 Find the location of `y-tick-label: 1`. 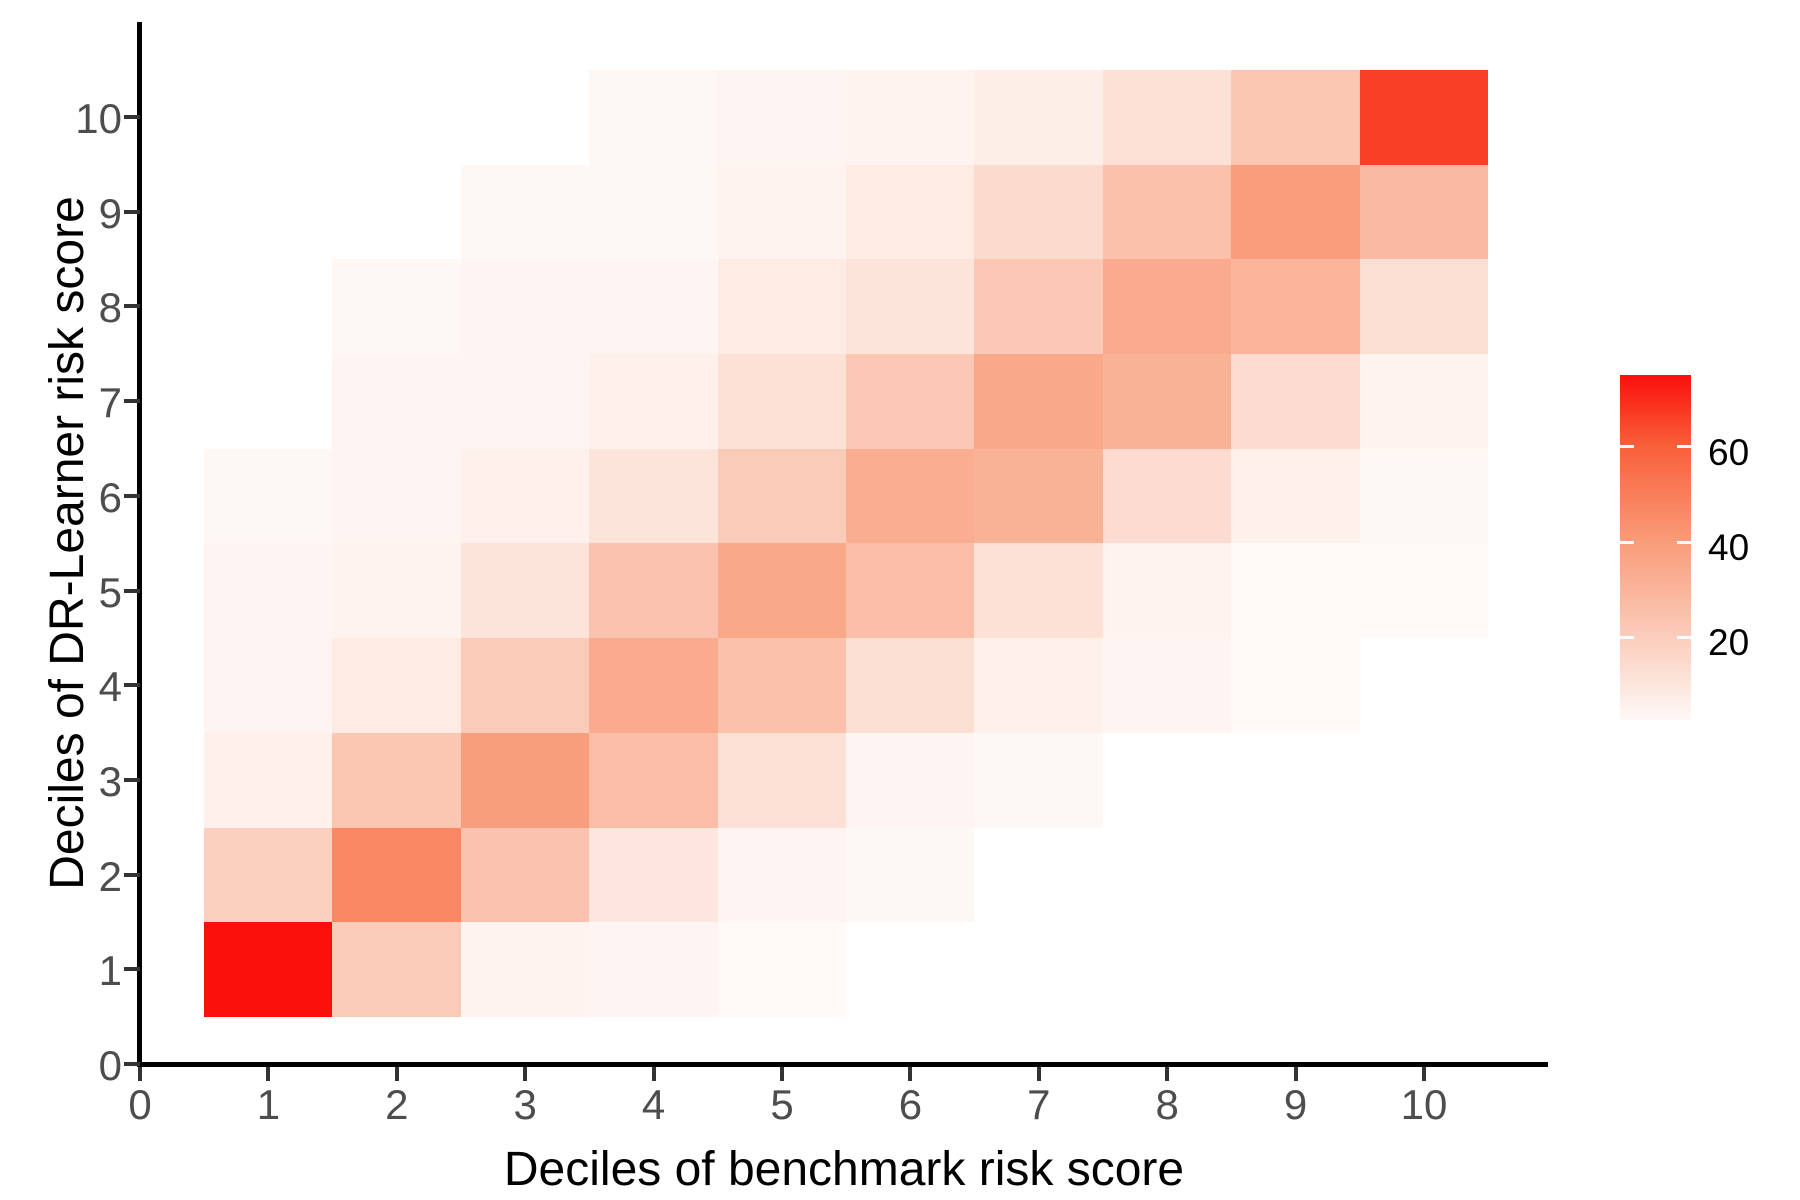

y-tick-label: 1 is located at coordinates (110, 971).